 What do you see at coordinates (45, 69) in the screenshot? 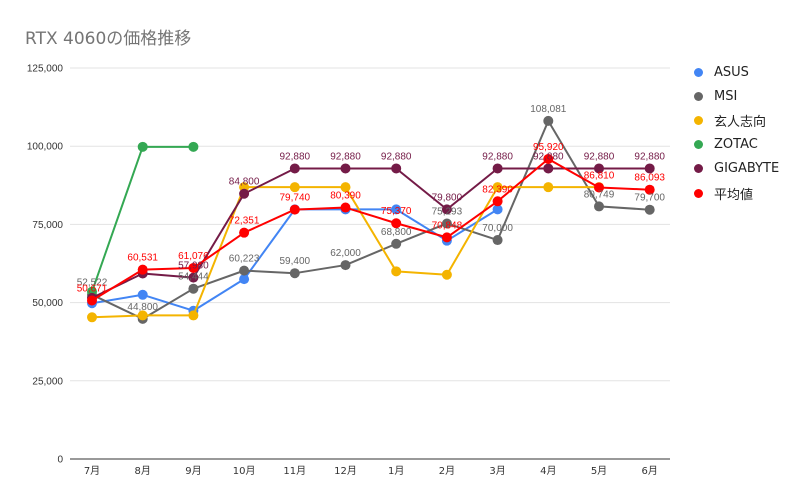
I see `y-tick-label: 125,000` at bounding box center [45, 69].